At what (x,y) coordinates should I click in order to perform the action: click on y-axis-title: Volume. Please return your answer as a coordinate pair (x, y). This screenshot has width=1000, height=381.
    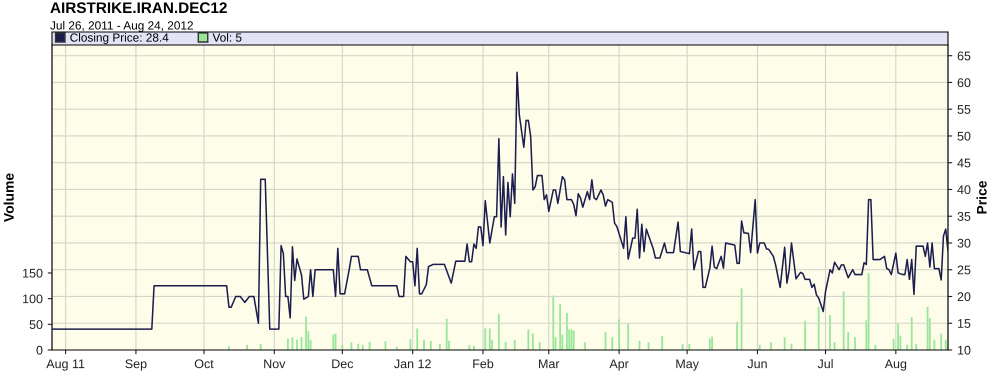
    Looking at the image, I should click on (9, 197).